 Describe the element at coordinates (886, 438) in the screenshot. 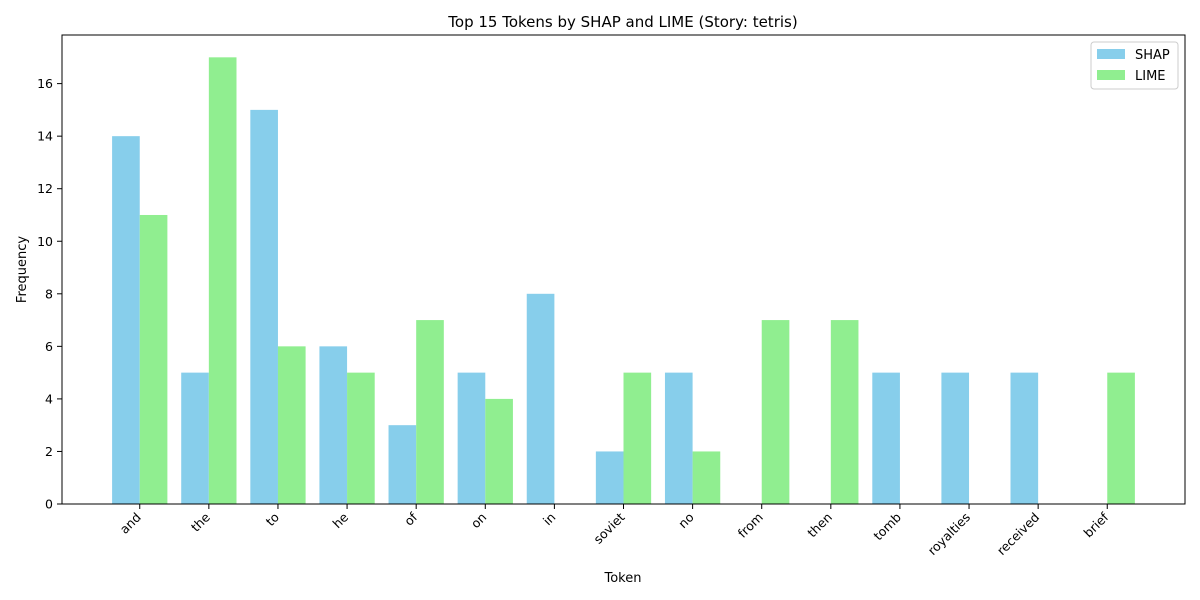

I see `bar-shap-tomb` at that location.